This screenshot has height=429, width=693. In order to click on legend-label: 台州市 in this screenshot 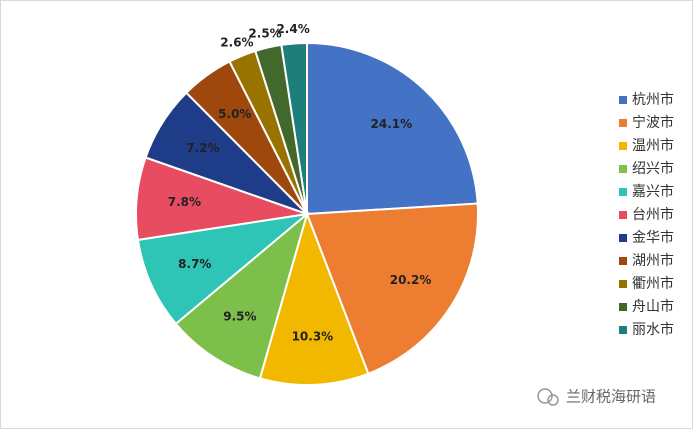, I will do `click(653, 214)`.